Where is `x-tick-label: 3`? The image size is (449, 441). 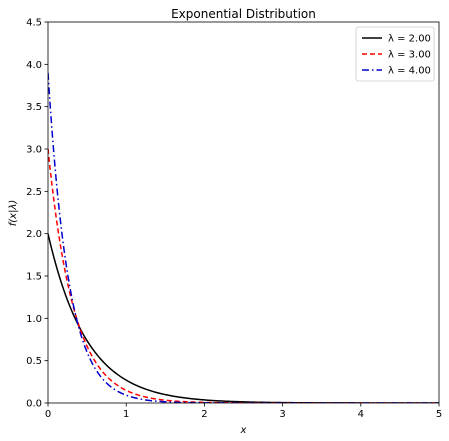 x-tick-label: 3 is located at coordinates (282, 414).